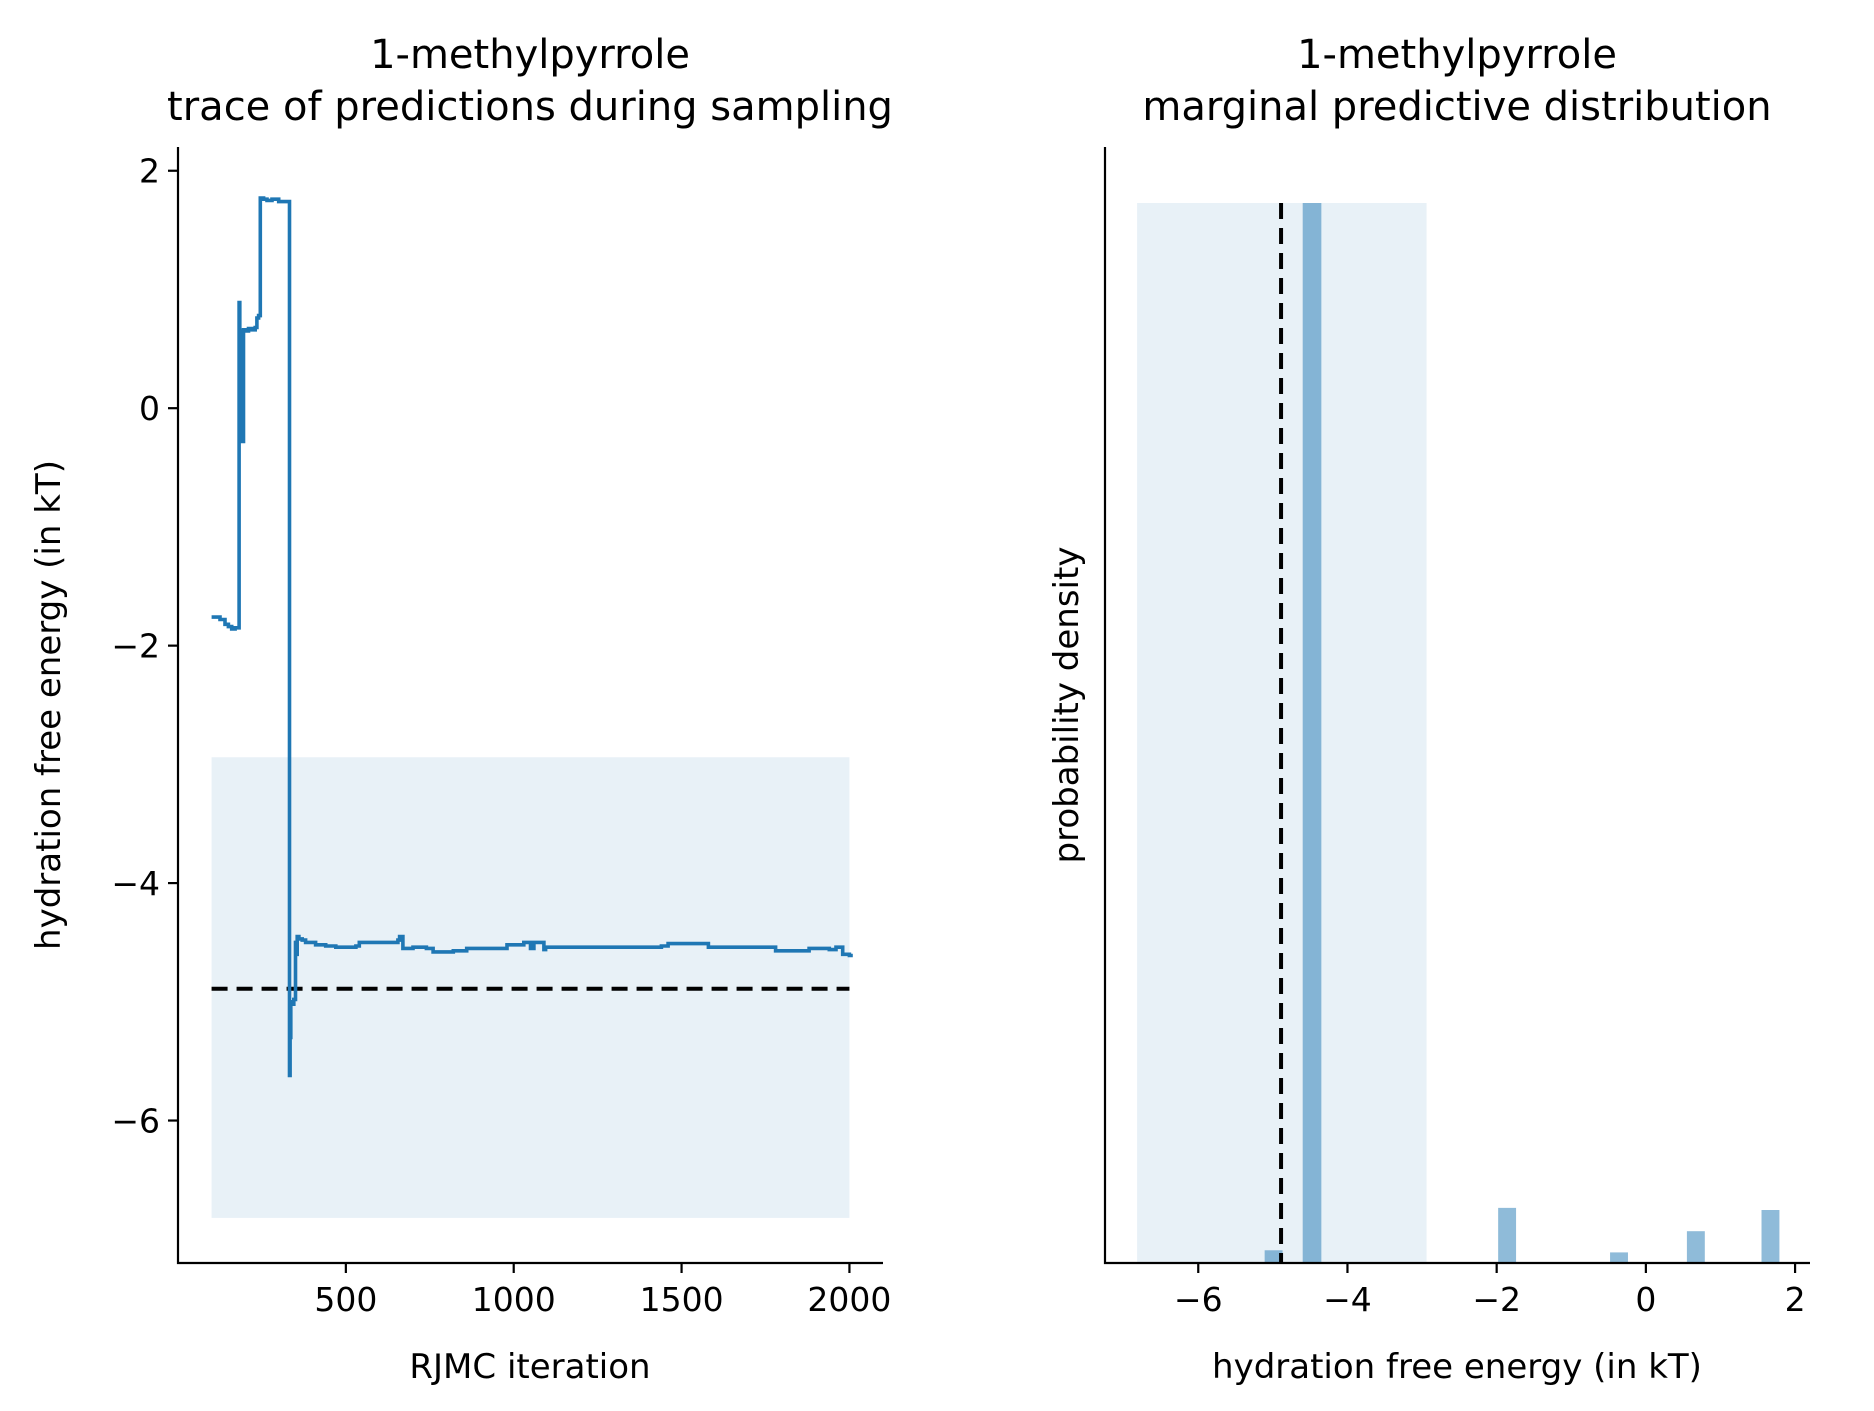  I want to click on trace-x-ticks: 500 1000 1500 2000, so click(602, 1291).